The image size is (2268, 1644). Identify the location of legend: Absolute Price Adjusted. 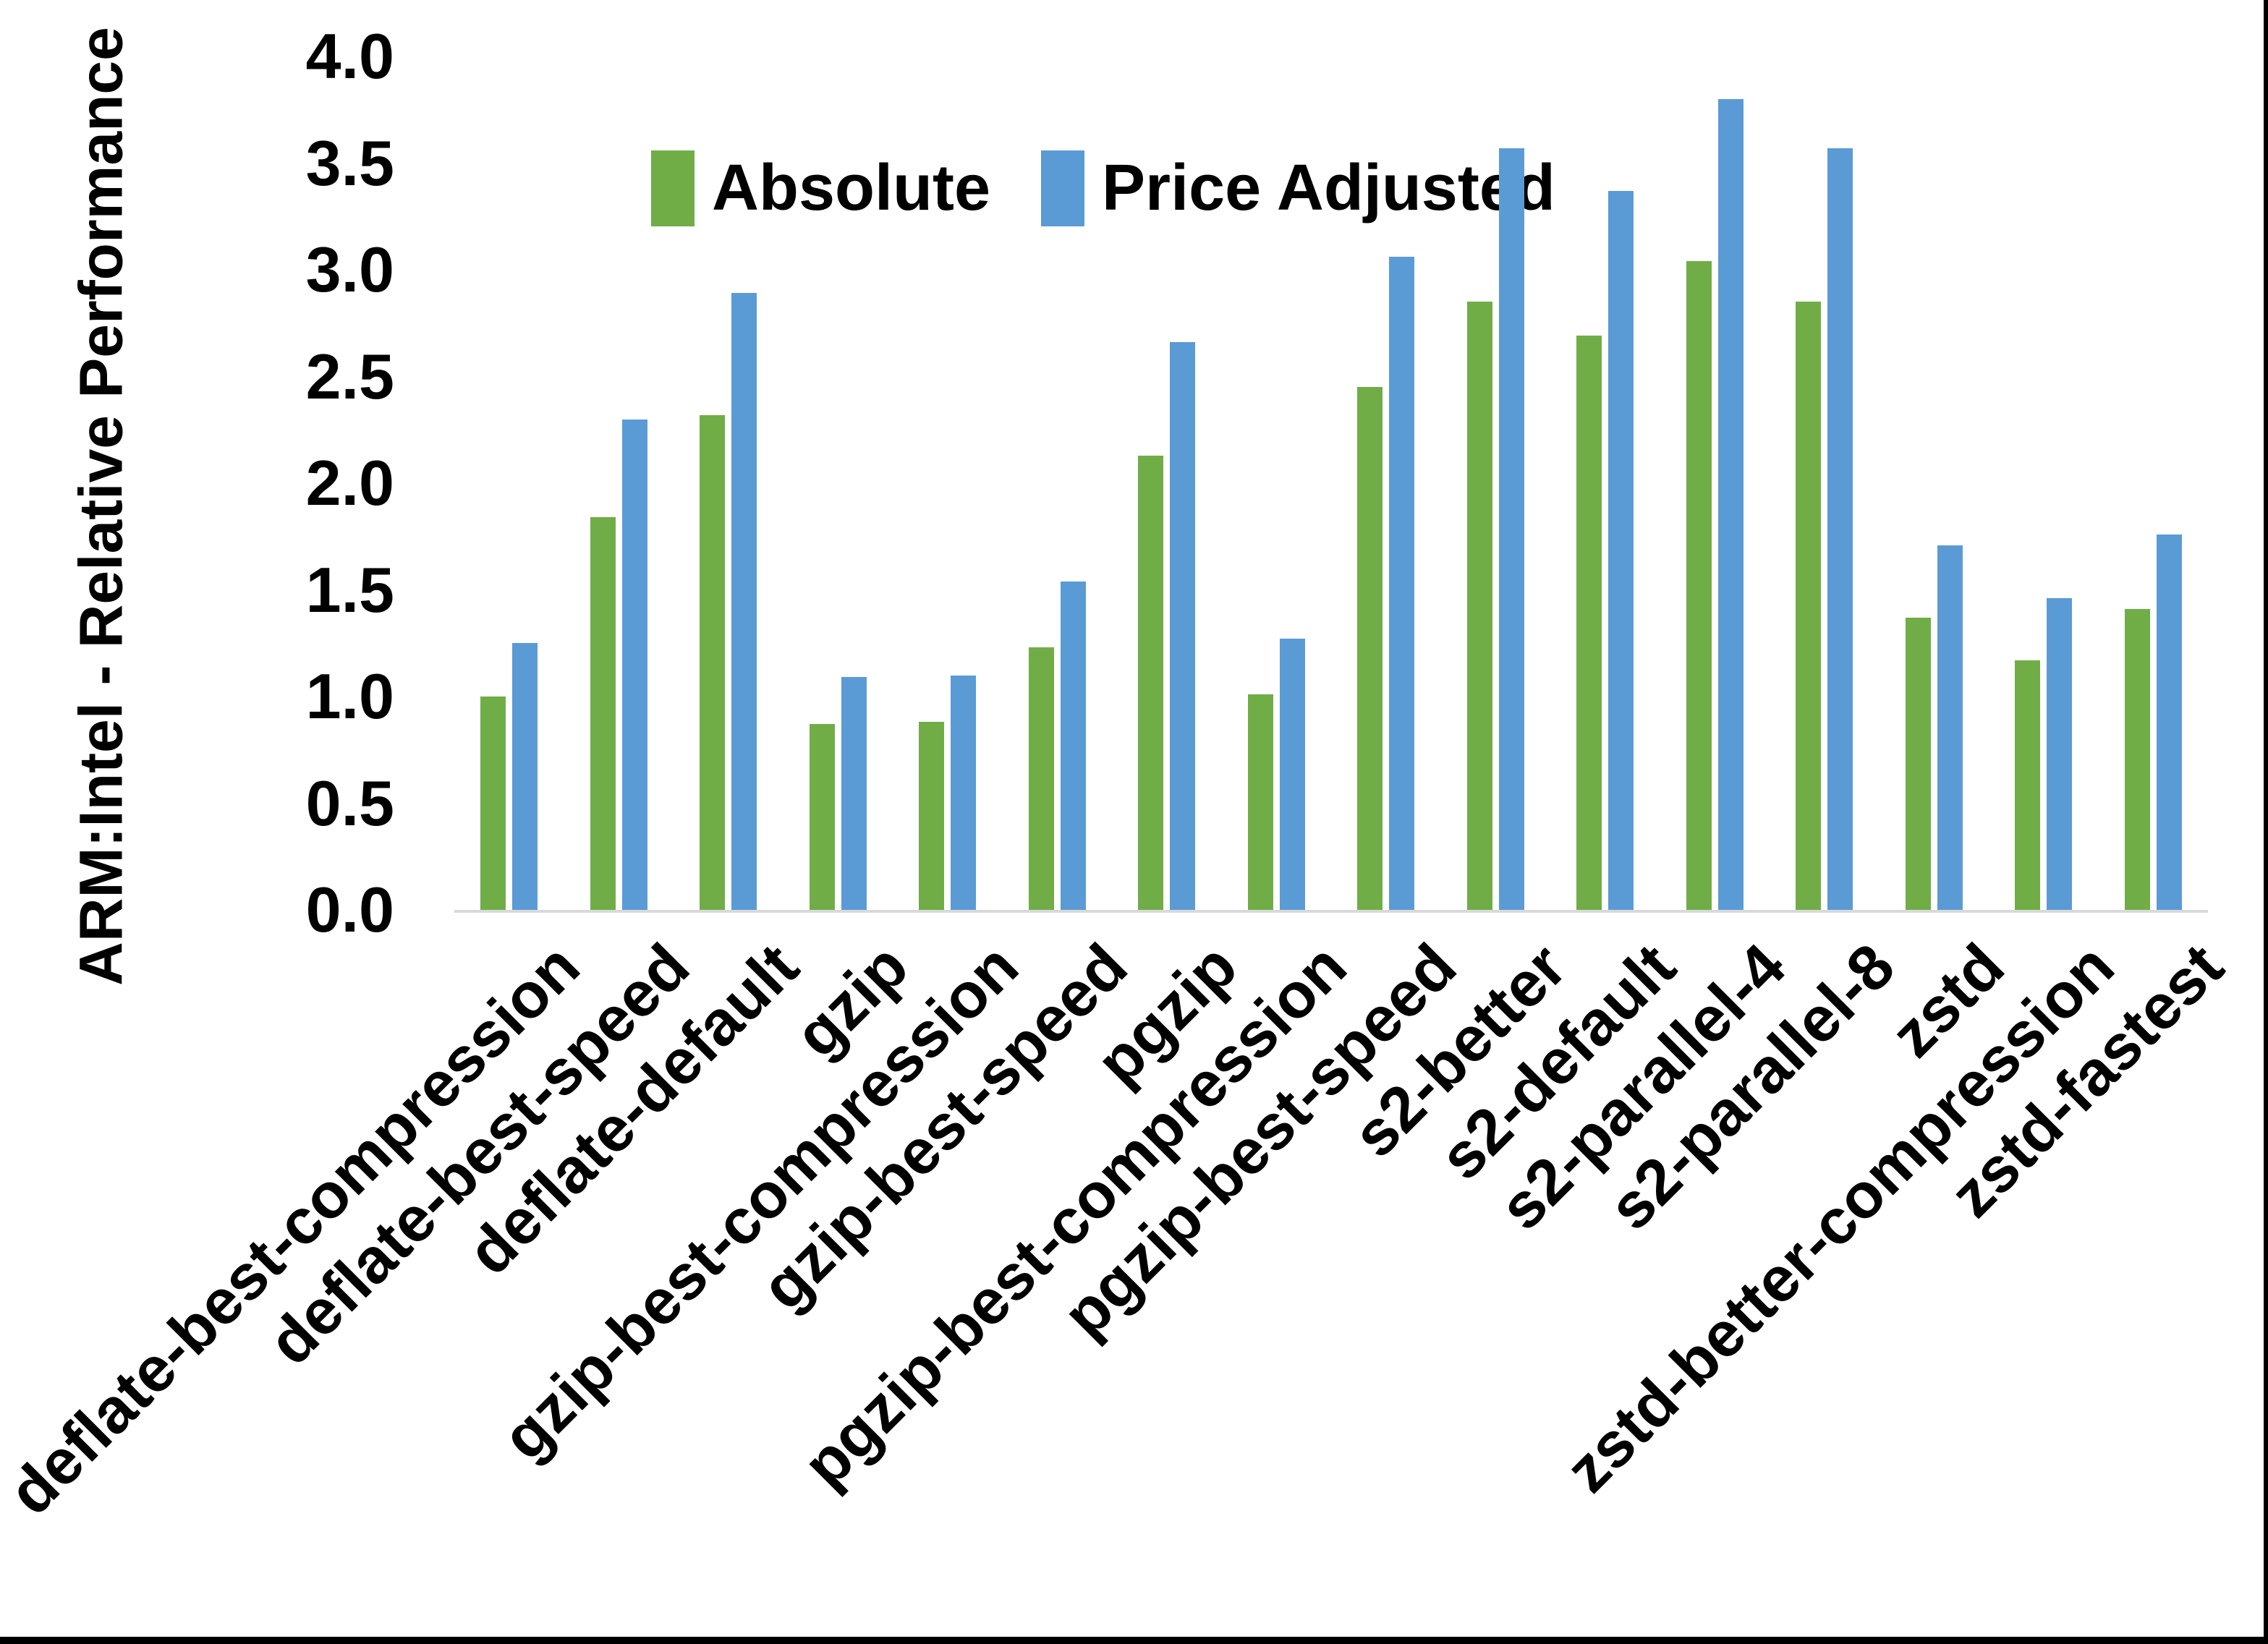
(1103, 188).